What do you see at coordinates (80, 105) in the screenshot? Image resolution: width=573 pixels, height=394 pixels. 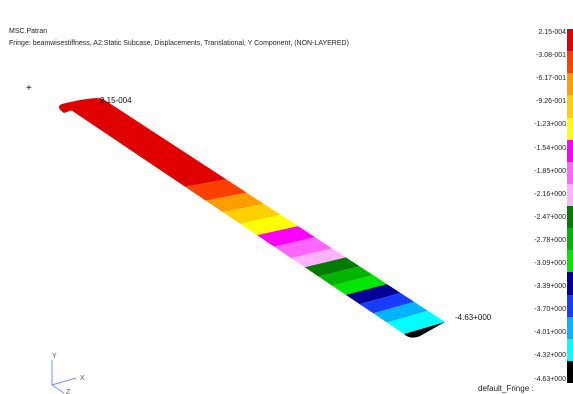 I see `beam-root-cap` at bounding box center [80, 105].